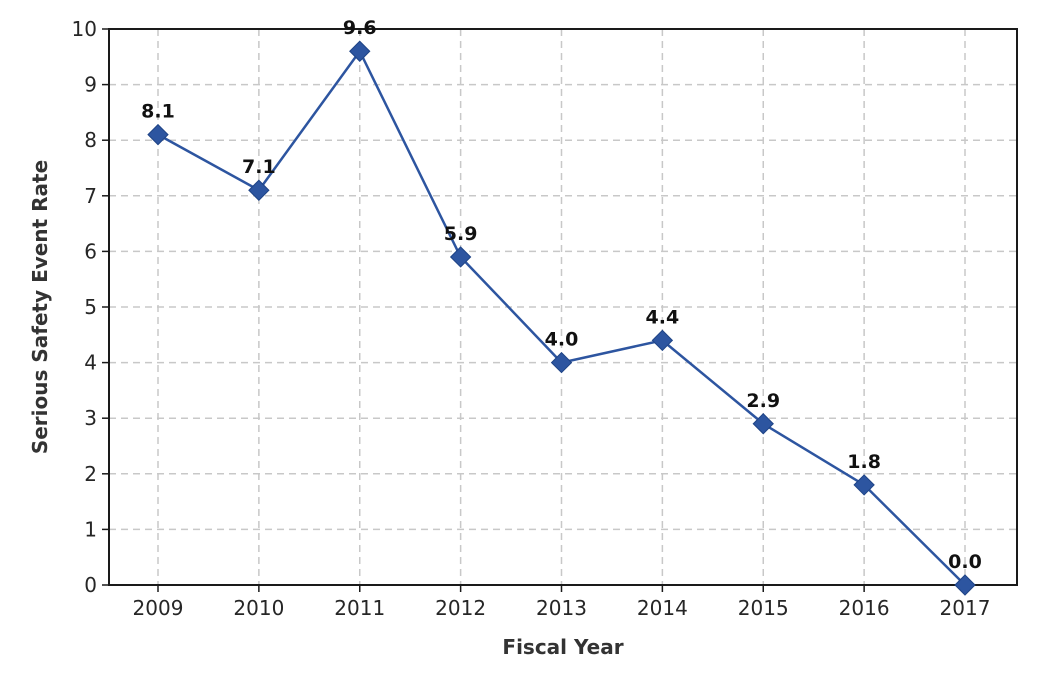  I want to click on data-label: 2.9, so click(763, 401).